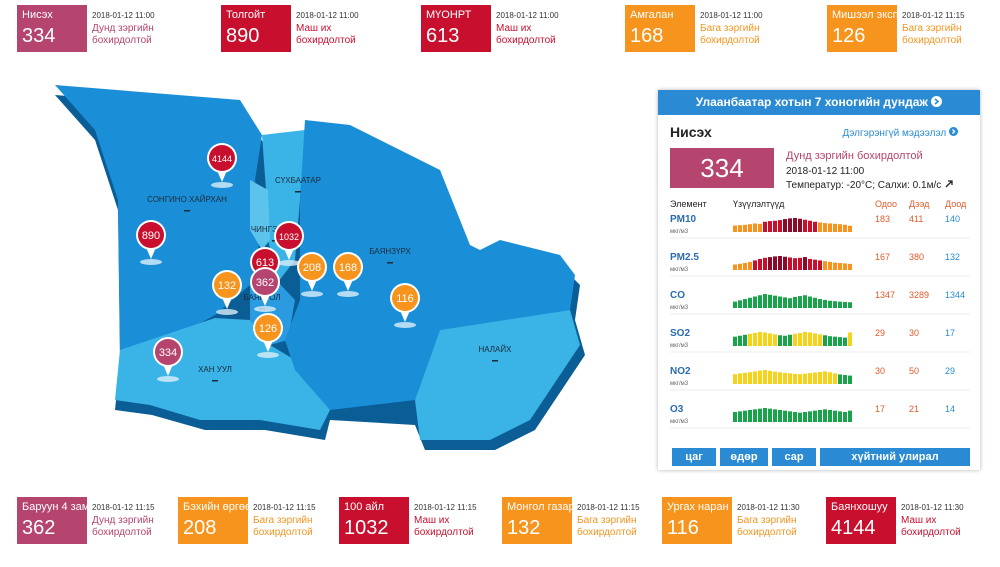 This screenshot has height=567, width=1000. Describe the element at coordinates (289, 243) in the screenshot. I see `map-pin: 1032` at that location.